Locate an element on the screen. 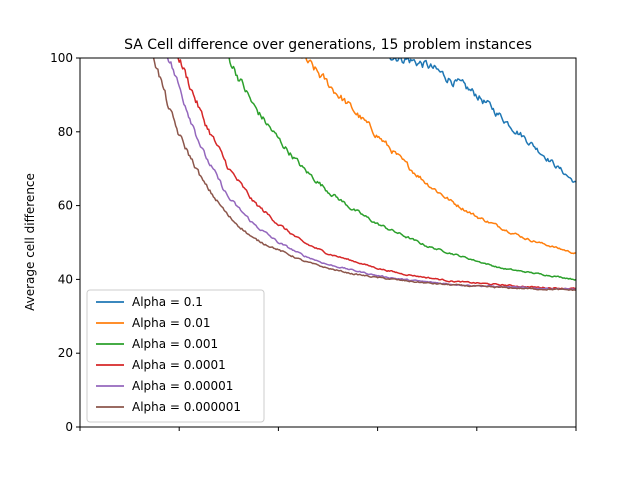  x-axis-ticks is located at coordinates (328, 429).